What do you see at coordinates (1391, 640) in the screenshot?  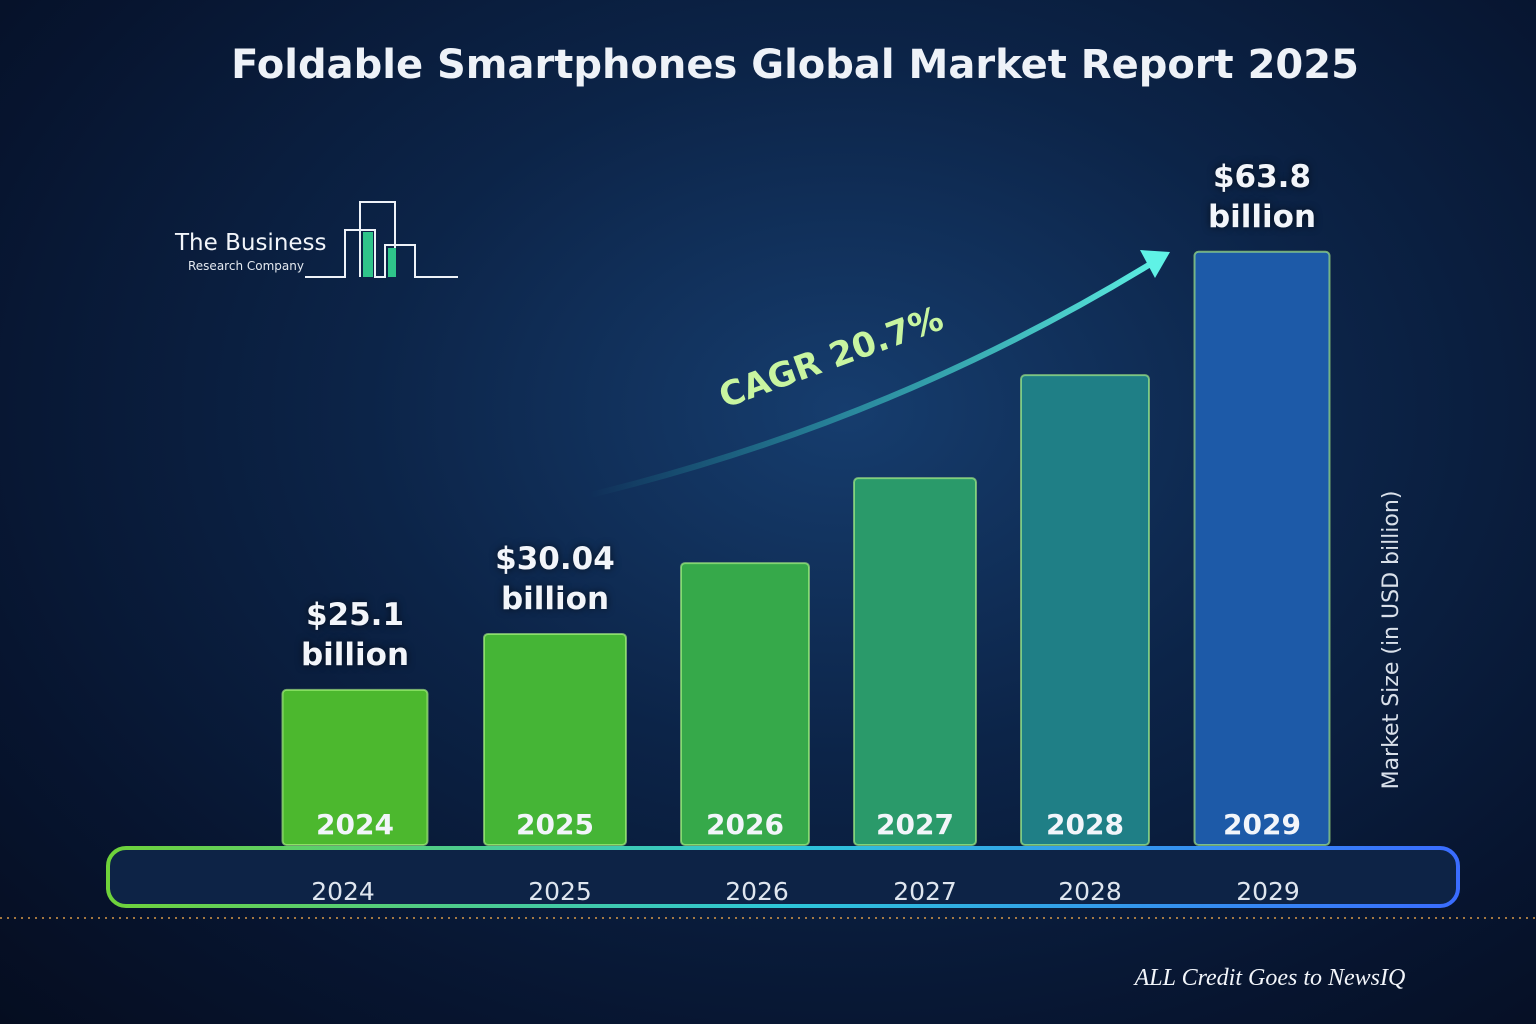 I see `y-axis-label: Market Size (in USD billion)` at bounding box center [1391, 640].